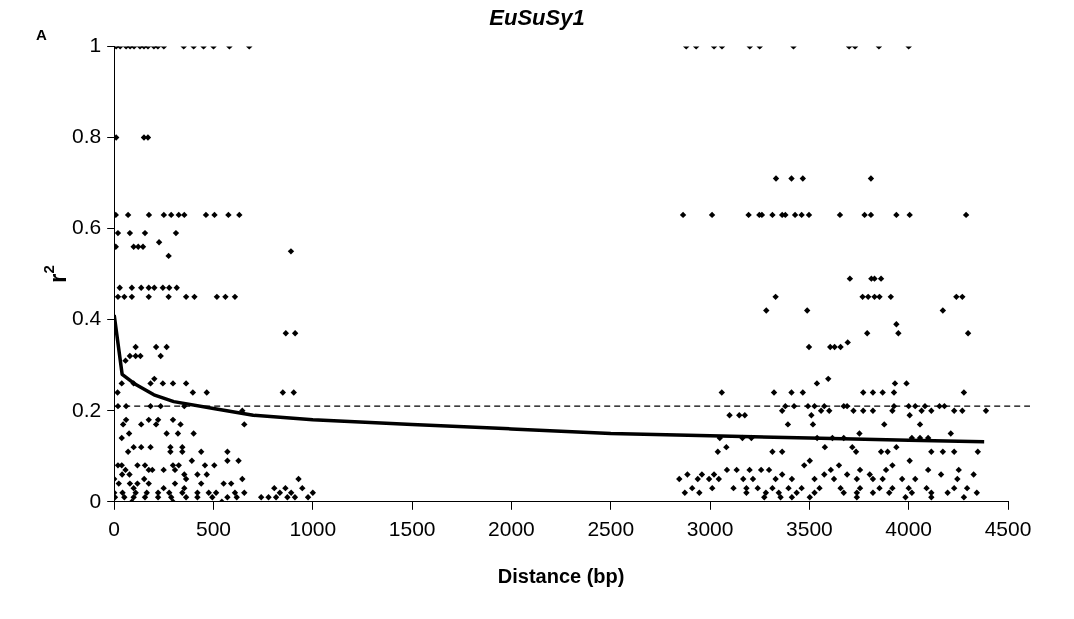  Describe the element at coordinates (114, 529) in the screenshot. I see `x-tick-label: 0` at that location.